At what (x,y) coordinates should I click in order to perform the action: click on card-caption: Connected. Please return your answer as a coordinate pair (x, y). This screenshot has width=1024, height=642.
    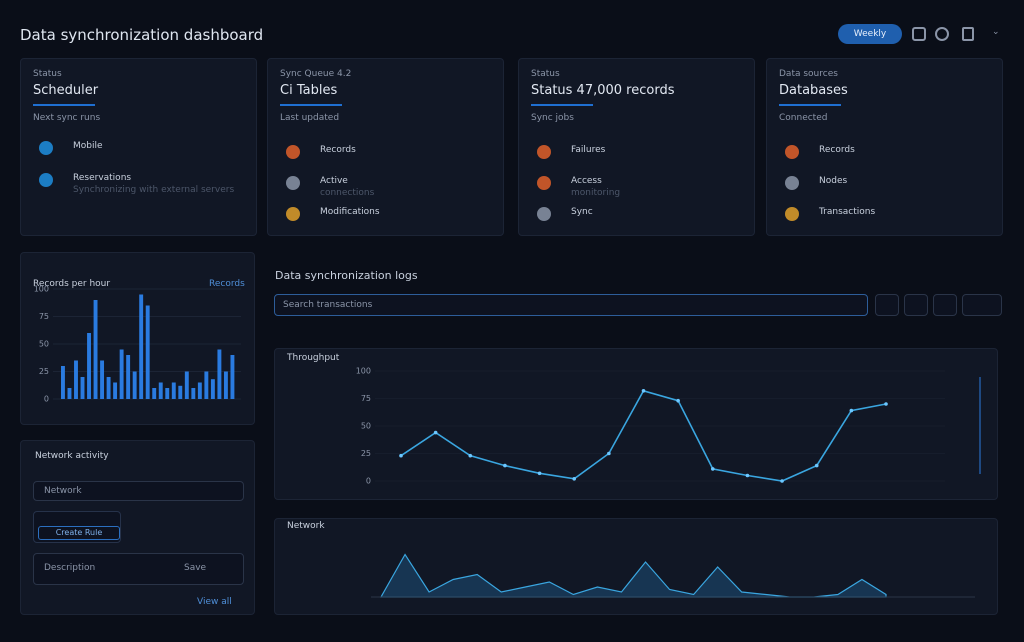
    Looking at the image, I should click on (803, 118).